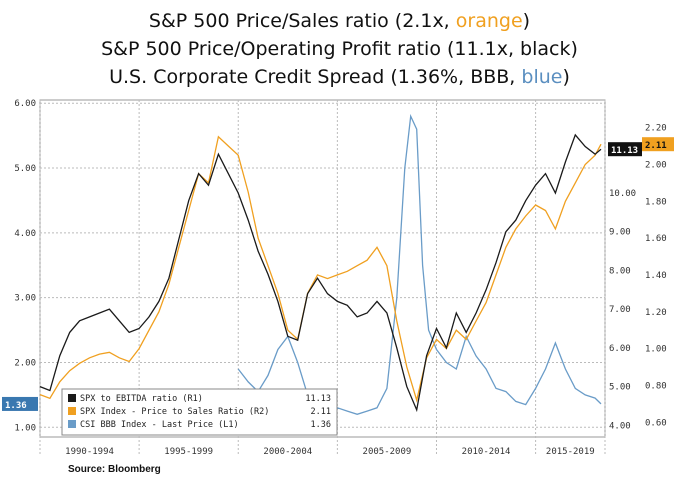 This screenshot has height=483, width=679. I want to click on right-axis-ebitda-tick-label: 10.00, so click(622, 194).